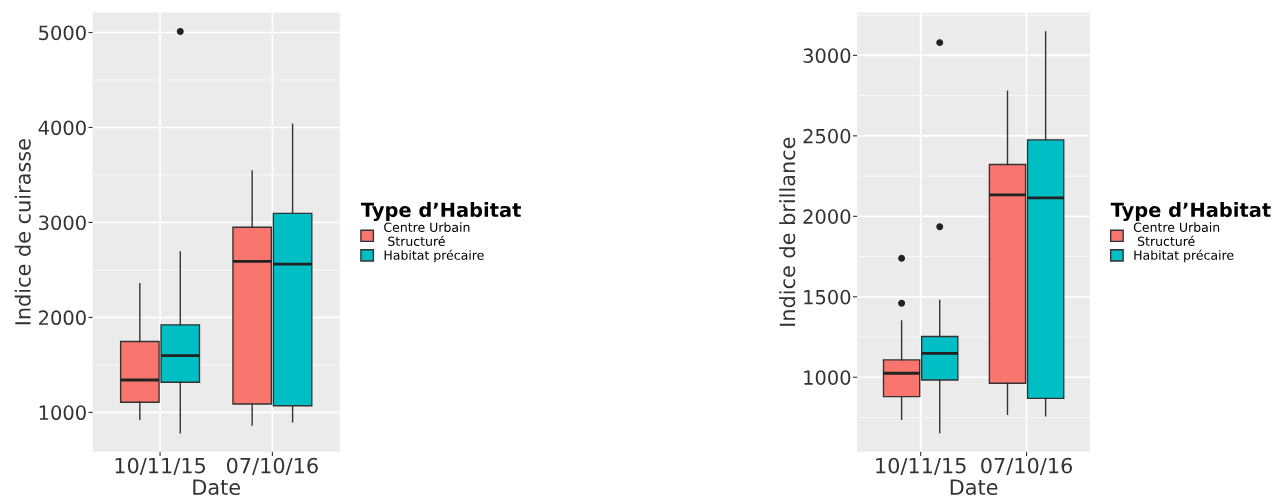 This screenshot has height=502, width=1287. I want to click on y-tick-label: 2500, so click(827, 136).